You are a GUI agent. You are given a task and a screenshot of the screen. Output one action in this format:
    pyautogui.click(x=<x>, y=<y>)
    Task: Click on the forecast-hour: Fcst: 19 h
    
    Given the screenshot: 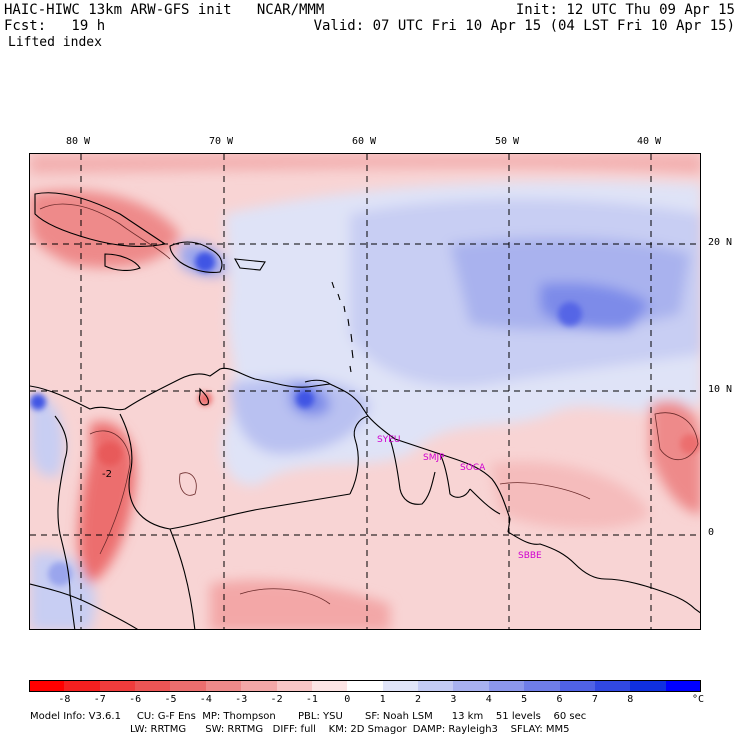 What is the action you would take?
    pyautogui.click(x=55, y=26)
    